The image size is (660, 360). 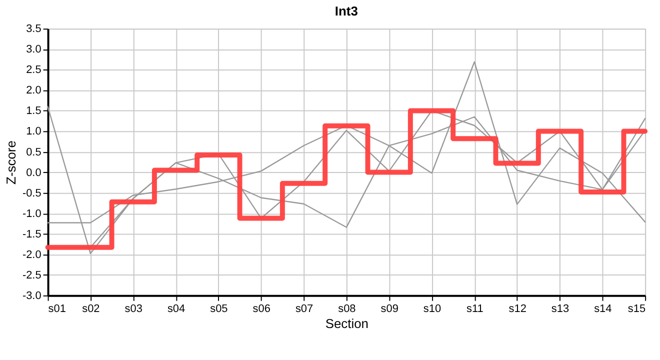 What do you see at coordinates (10, 162) in the screenshot?
I see `y-axis-title: Z-score` at bounding box center [10, 162].